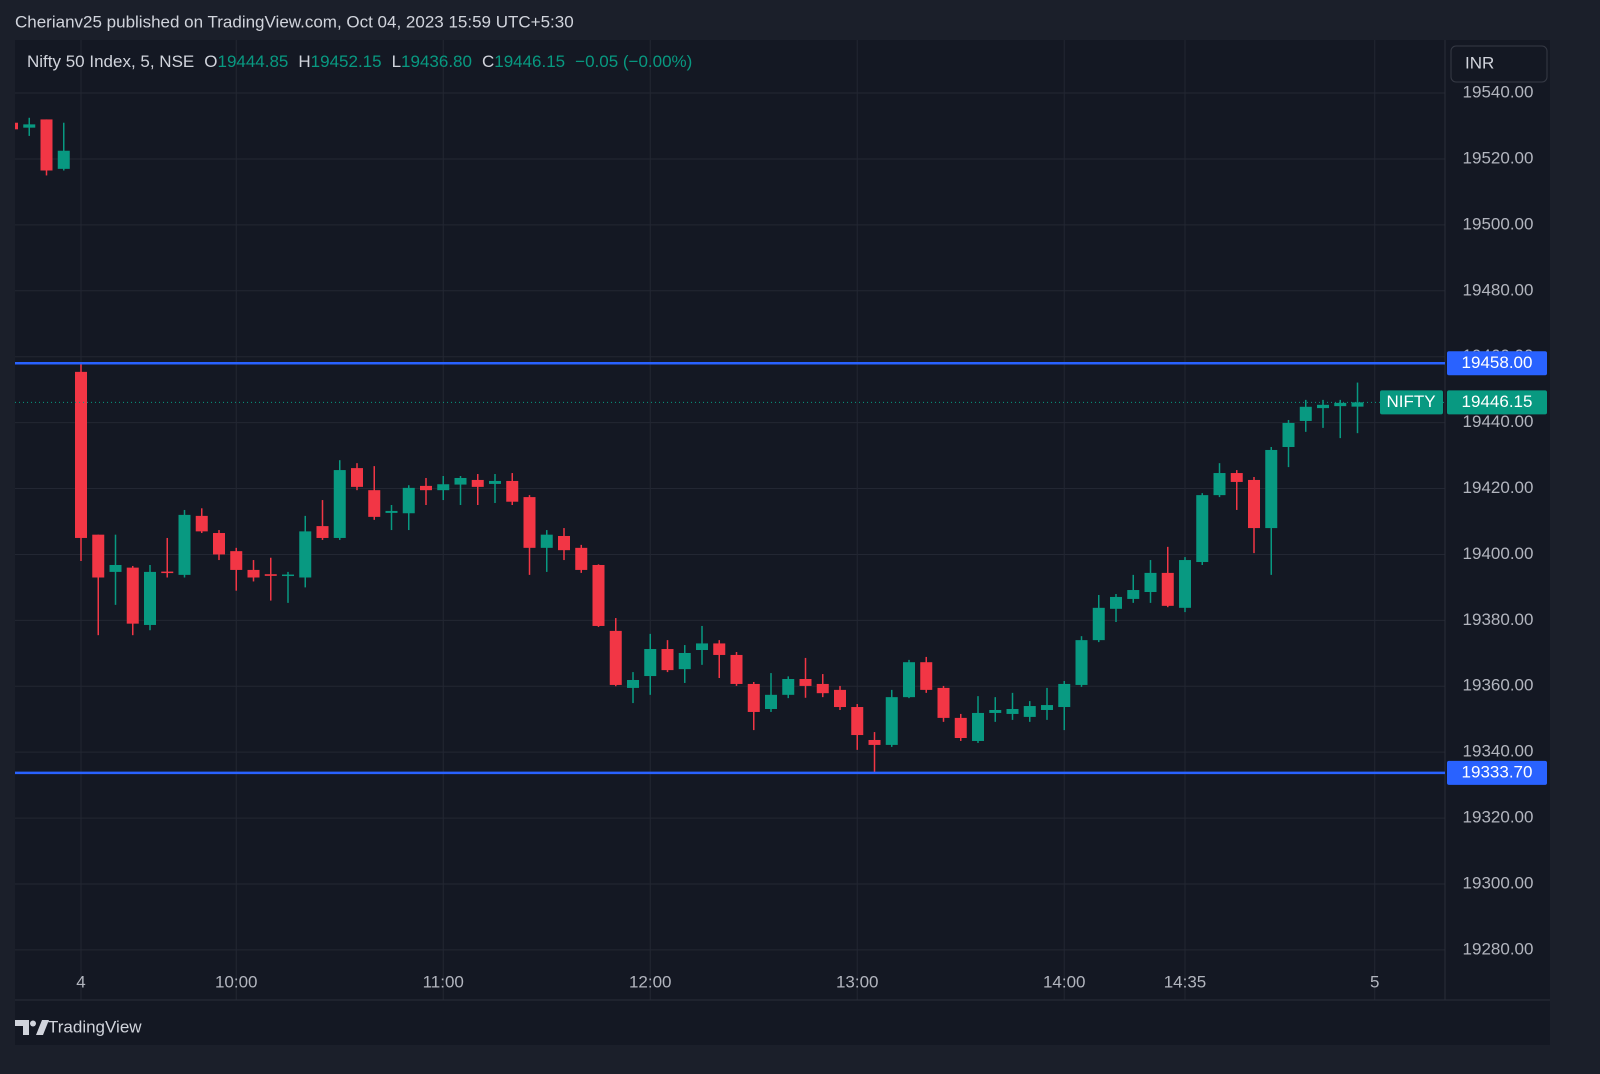  I want to click on y-tick-label: 19480.00, so click(1498, 289).